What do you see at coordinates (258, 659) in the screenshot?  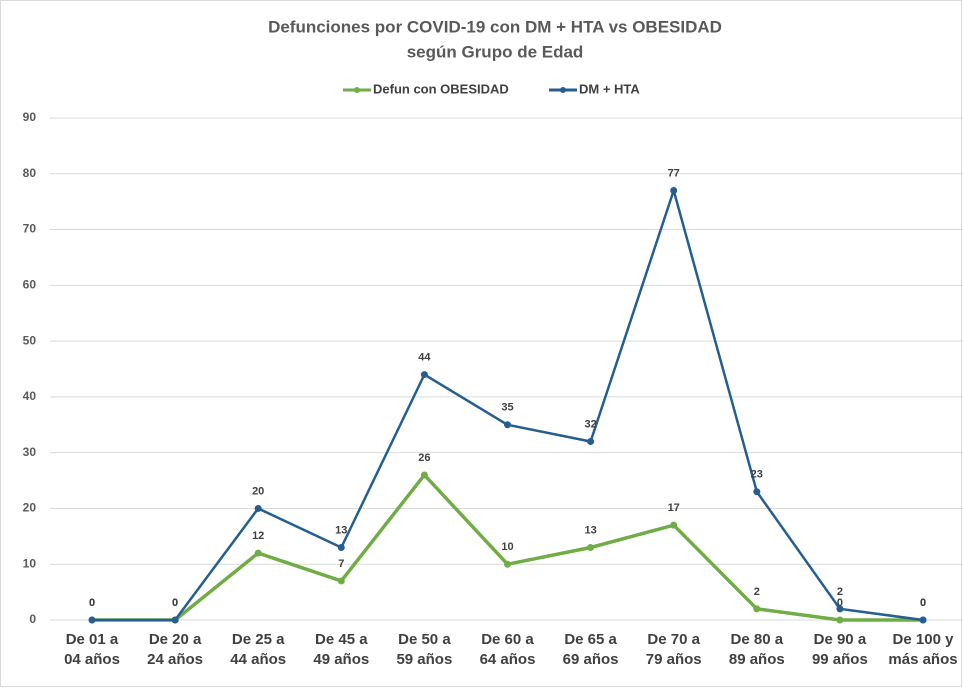 I see `x-tick-label-line: 44 años` at bounding box center [258, 659].